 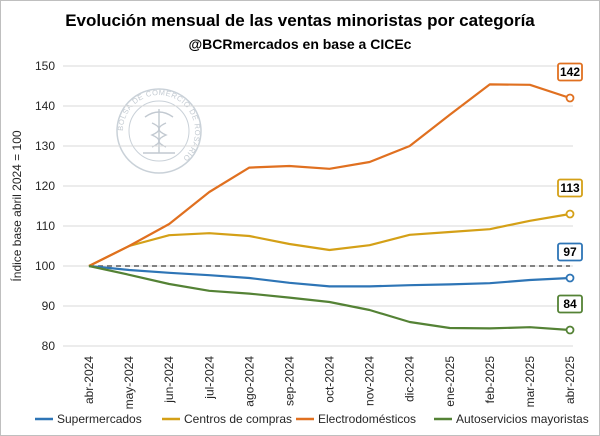 What do you see at coordinates (45, 226) in the screenshot?
I see `y-tick-label: 110` at bounding box center [45, 226].